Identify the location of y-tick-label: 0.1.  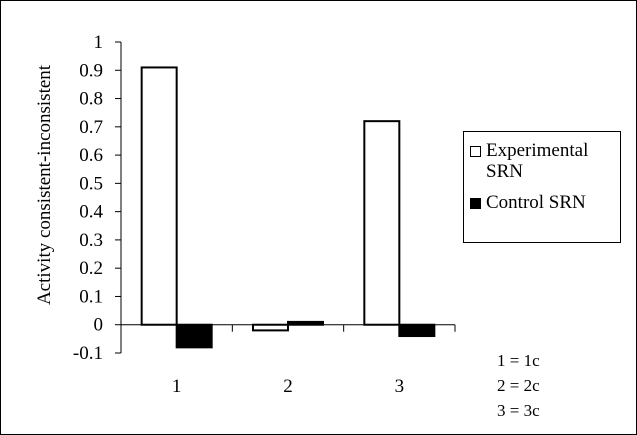
(91, 296).